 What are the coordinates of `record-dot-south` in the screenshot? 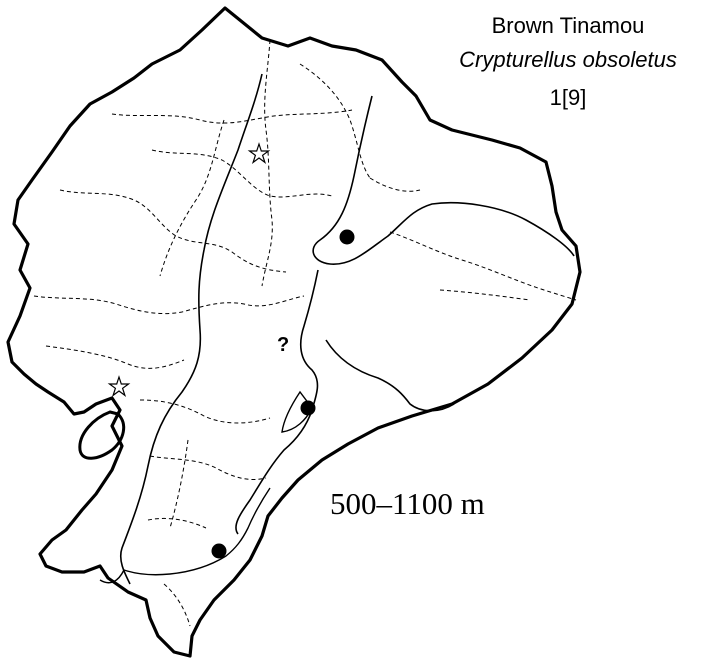 It's located at (219, 551).